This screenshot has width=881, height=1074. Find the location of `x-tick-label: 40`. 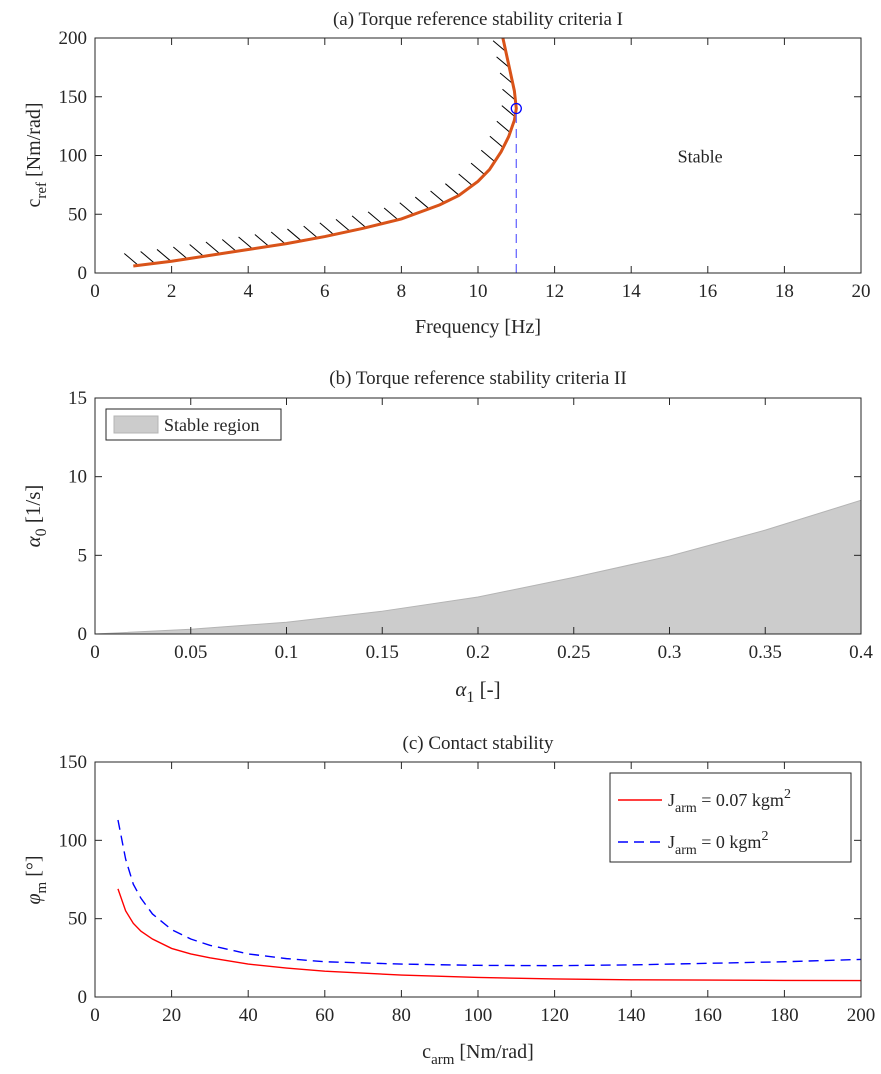

x-tick-label: 40 is located at coordinates (248, 1015).